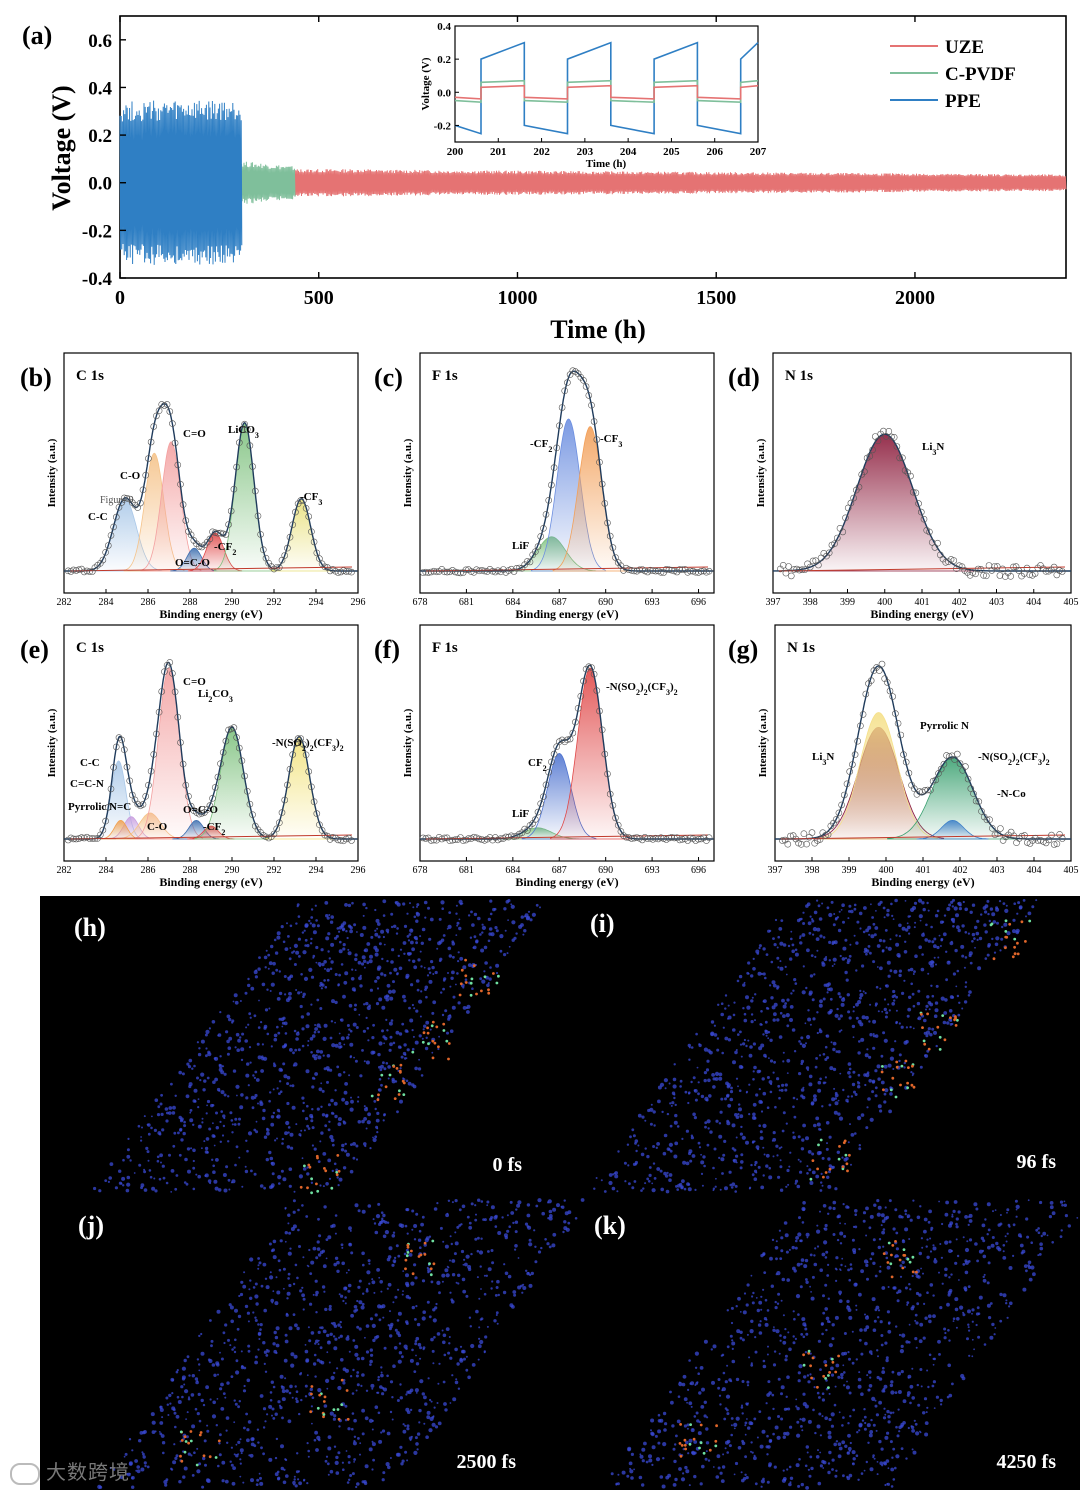 The width and height of the screenshot is (1080, 1490). I want to click on peak-label: C-C, so click(98, 517).